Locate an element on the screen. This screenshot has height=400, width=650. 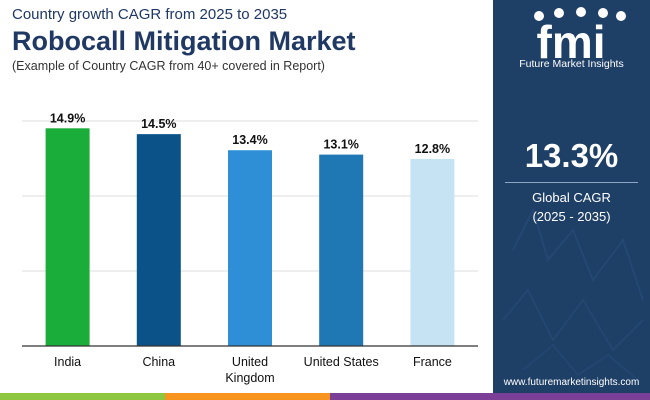
category-label: India is located at coordinates (67, 362).